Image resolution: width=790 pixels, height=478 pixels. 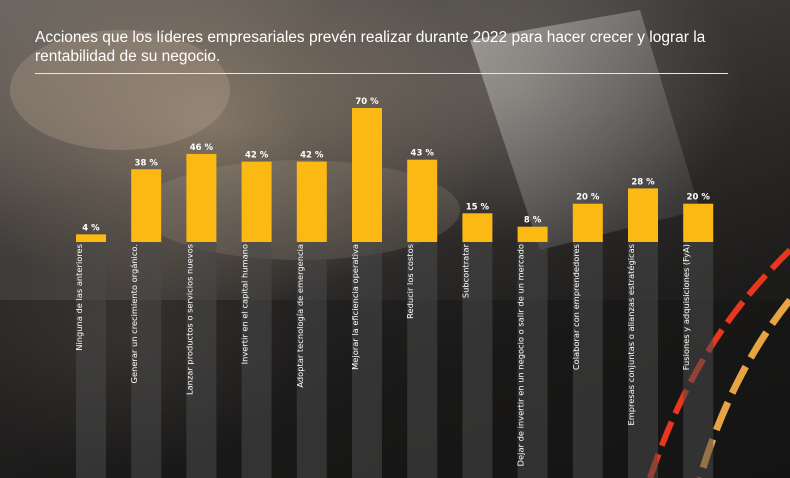 What do you see at coordinates (91, 228) in the screenshot?
I see `value-label: 4 %` at bounding box center [91, 228].